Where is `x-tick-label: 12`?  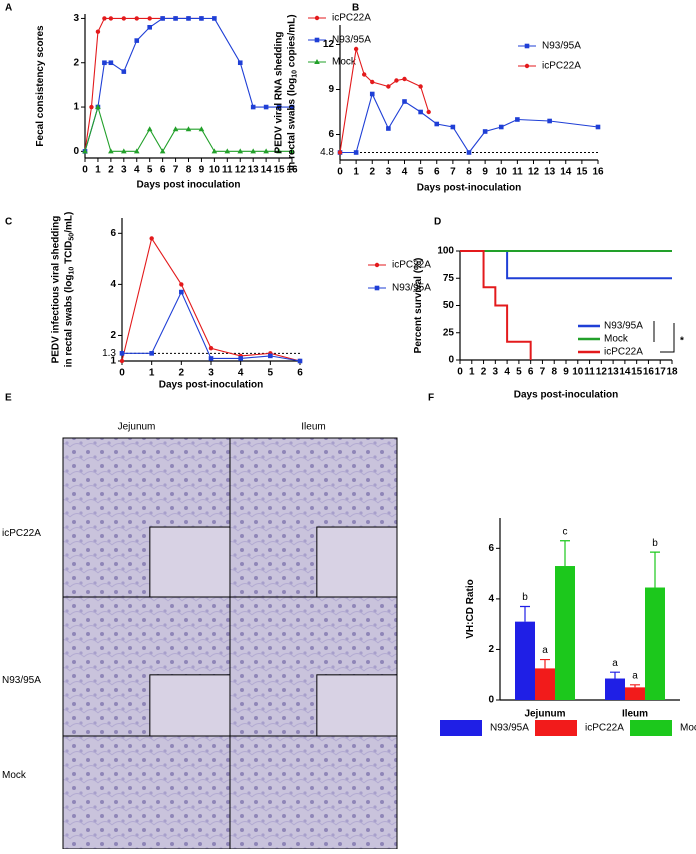 x-tick-label: 12 is located at coordinates (241, 170).